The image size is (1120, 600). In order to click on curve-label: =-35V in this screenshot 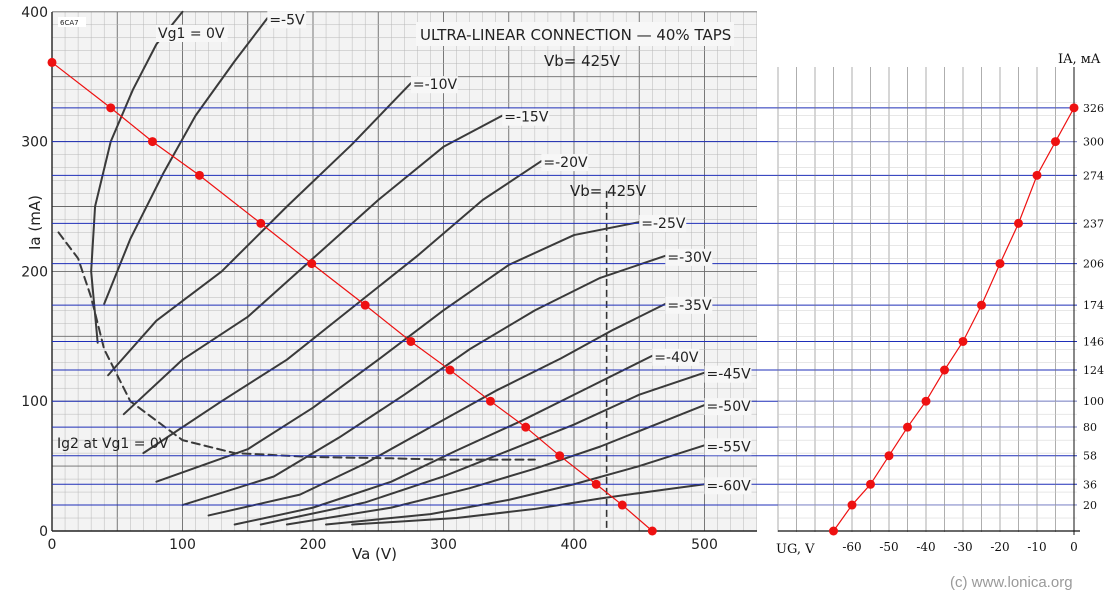, I will do `click(689, 306)`.